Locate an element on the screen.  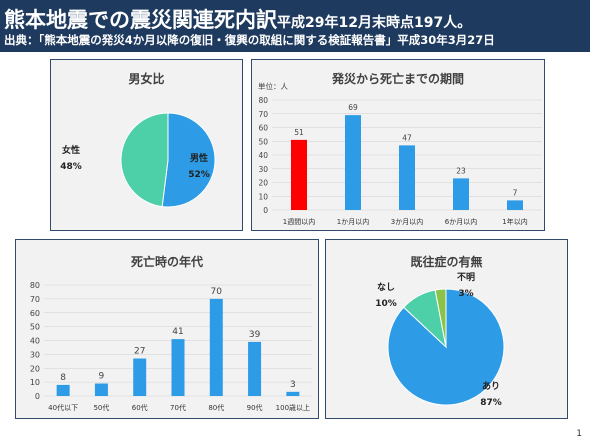
period-ytick-2: 20 is located at coordinates (263, 183).